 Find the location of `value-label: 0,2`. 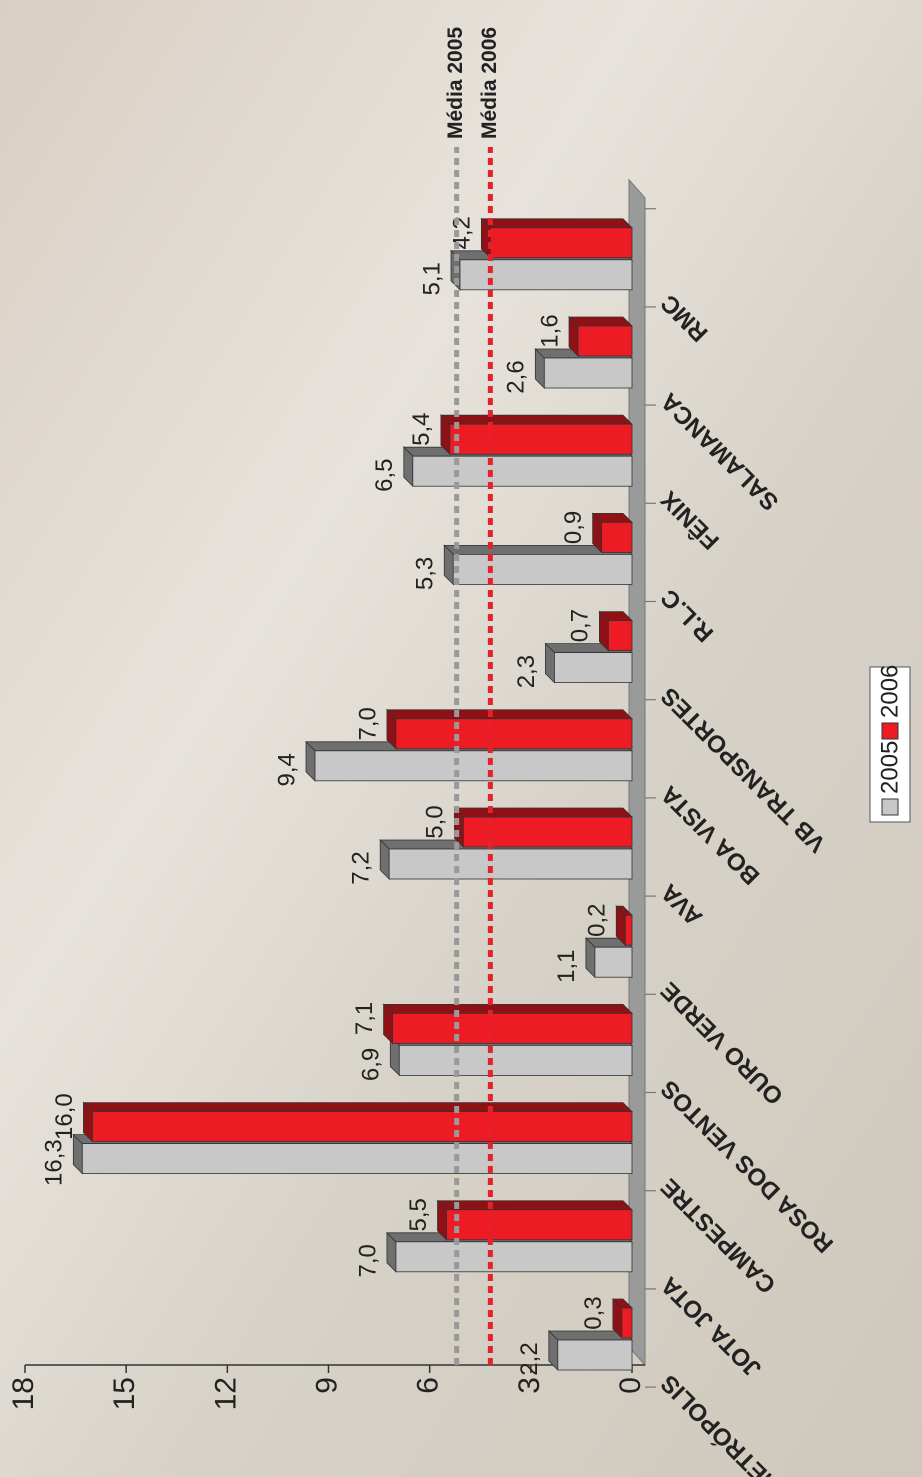

value-label: 0,2 is located at coordinates (597, 920).